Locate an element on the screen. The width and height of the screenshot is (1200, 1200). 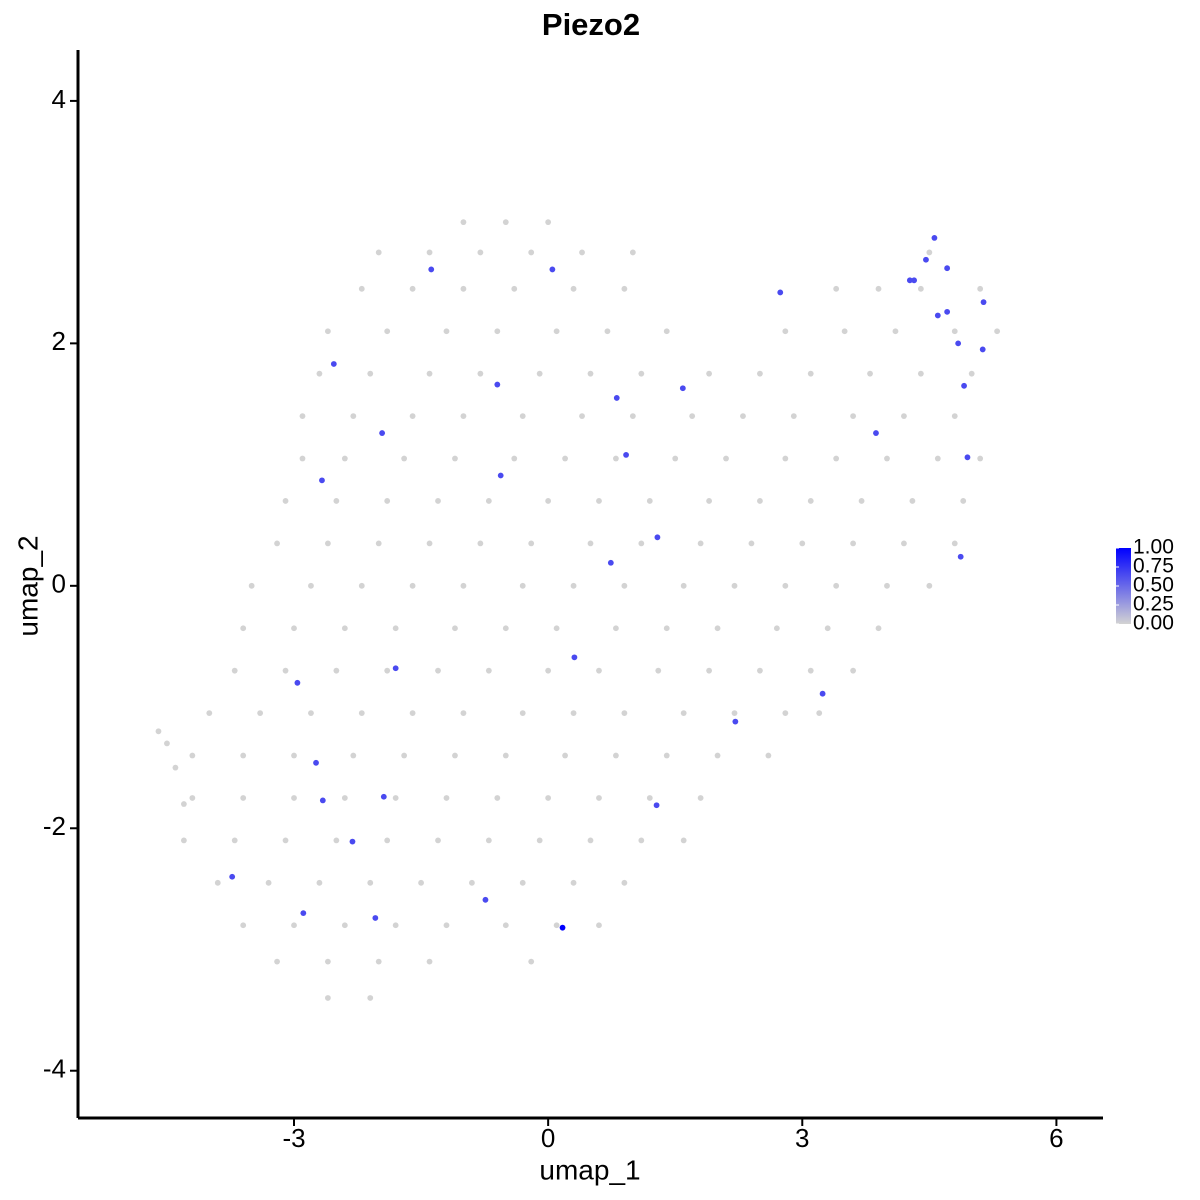
y-tick-label: -2 is located at coordinates (54, 826).